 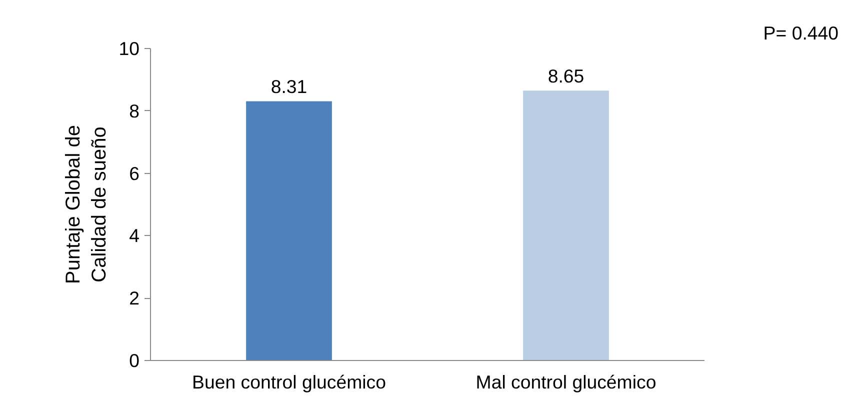 I want to click on y-tick-label: 4, so click(x=134, y=235).